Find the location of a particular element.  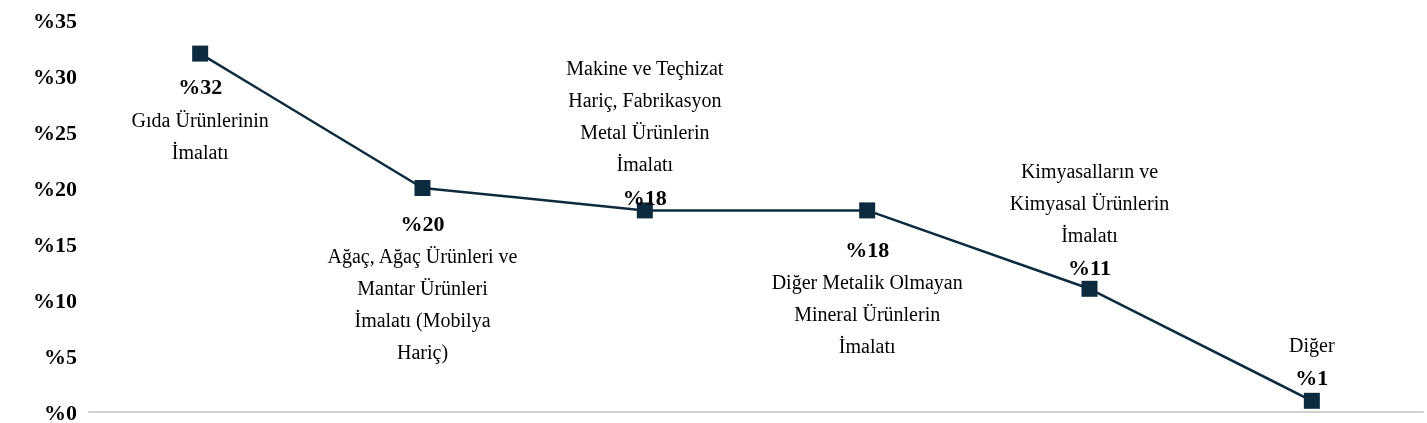

x-tick-label: Gıda Ürünlerinin İmalatı is located at coordinates (200, 135).